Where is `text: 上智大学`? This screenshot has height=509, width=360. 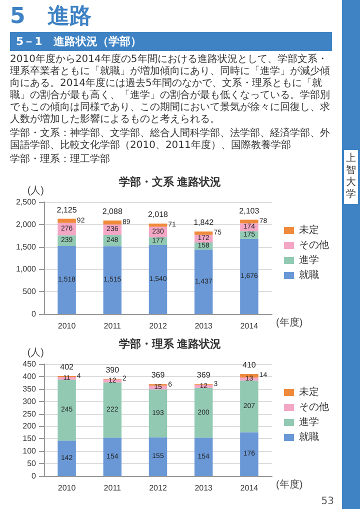
text: 上智大学 is located at coordinates (351, 177).